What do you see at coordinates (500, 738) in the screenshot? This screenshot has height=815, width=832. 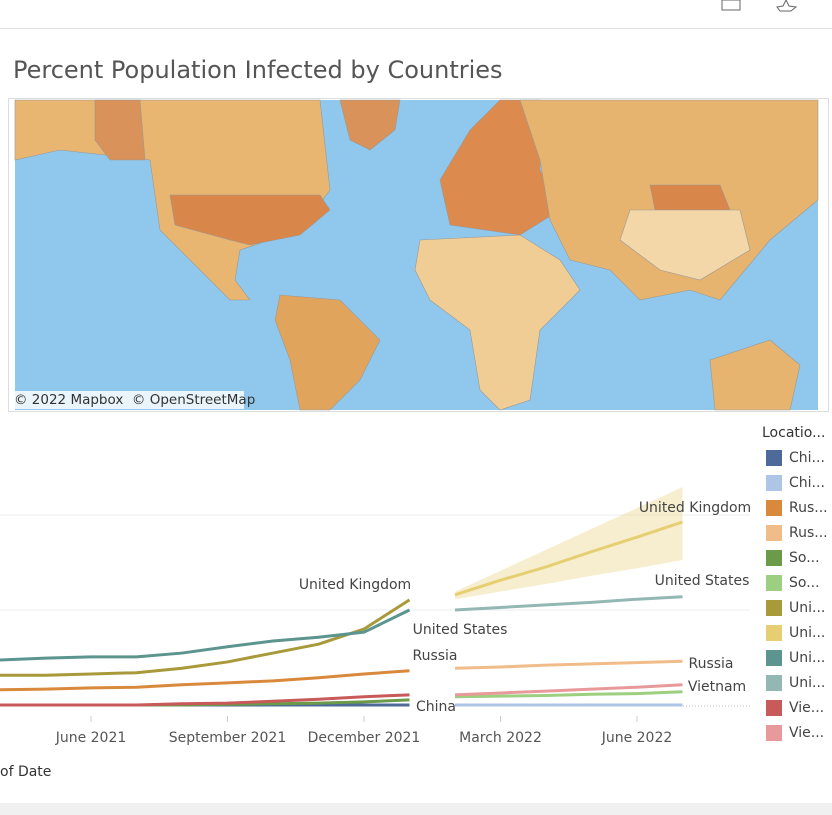 I see `x-tick-label: March 2022` at bounding box center [500, 738].